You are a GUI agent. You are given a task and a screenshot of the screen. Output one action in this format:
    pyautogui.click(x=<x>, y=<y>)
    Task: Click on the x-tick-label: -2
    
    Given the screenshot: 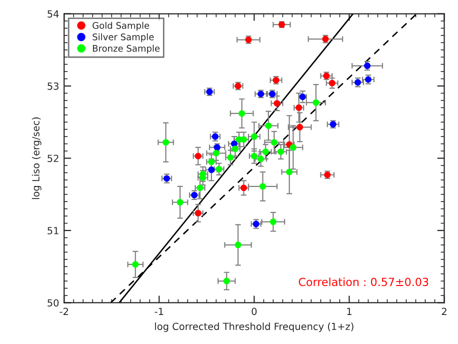 What is the action you would take?
    pyautogui.click(x=64, y=311)
    